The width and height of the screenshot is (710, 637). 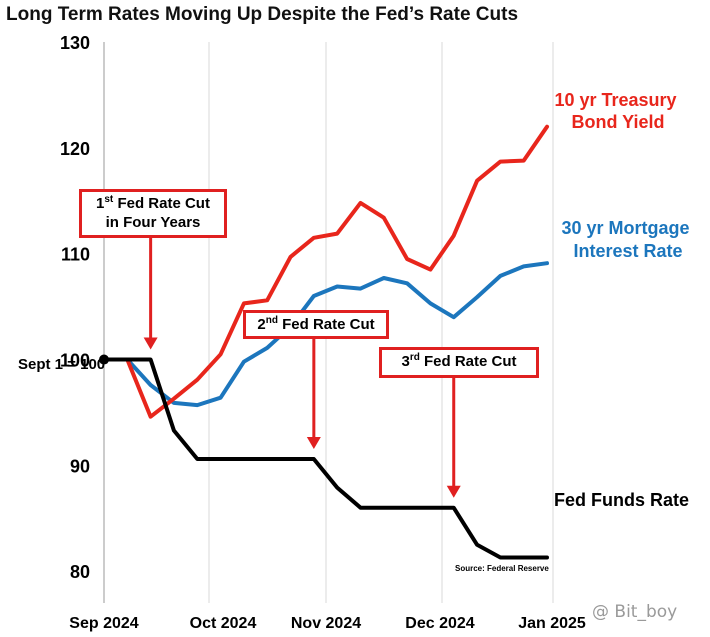 What do you see at coordinates (75, 361) in the screenshot?
I see `y-tick-label: 100` at bounding box center [75, 361].